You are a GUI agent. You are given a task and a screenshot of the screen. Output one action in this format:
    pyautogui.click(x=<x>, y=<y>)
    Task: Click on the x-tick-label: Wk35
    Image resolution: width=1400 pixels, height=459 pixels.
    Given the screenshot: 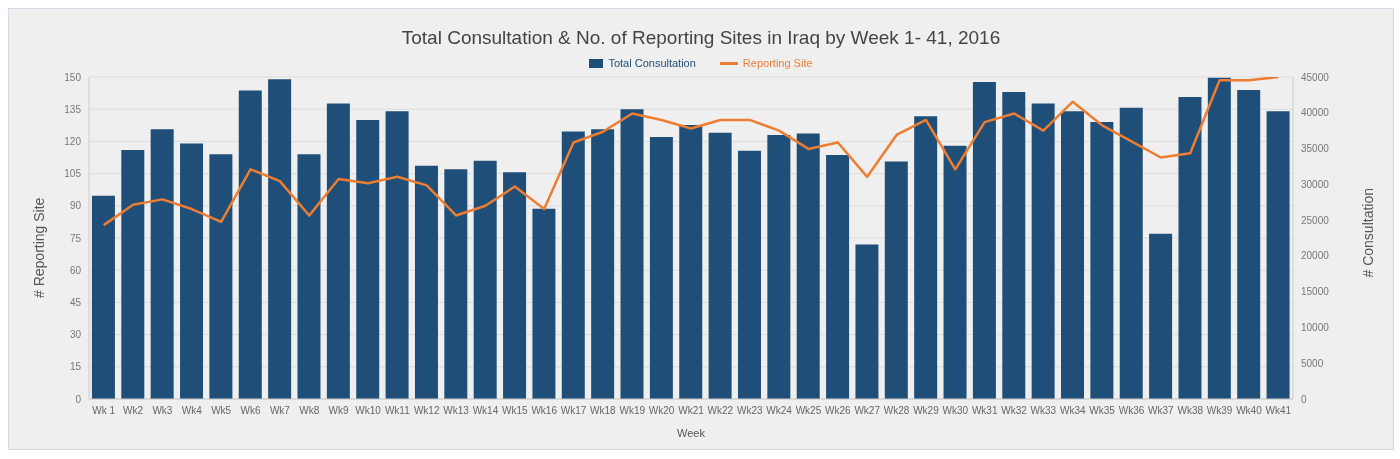 What is the action you would take?
    pyautogui.click(x=1102, y=411)
    